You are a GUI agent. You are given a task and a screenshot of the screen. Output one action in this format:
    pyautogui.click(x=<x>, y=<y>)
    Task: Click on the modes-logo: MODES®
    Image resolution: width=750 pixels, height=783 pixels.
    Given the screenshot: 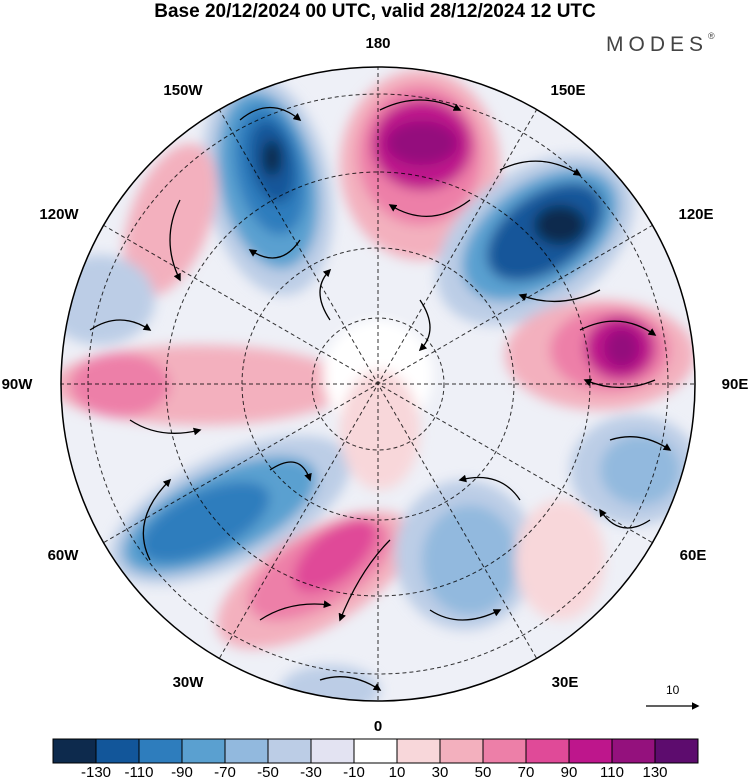 What is the action you would take?
    pyautogui.click(x=660, y=44)
    